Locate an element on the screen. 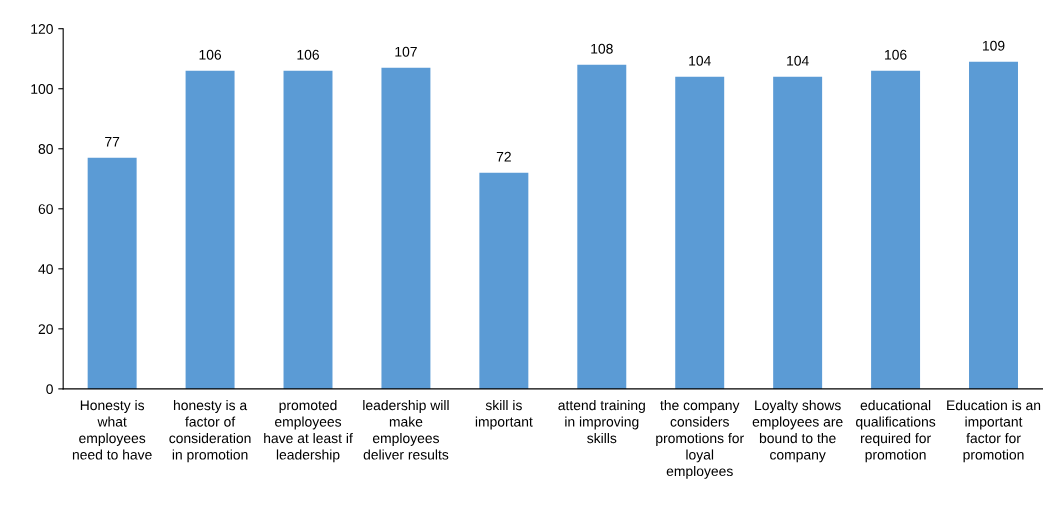  data-label: 109 is located at coordinates (993, 45).